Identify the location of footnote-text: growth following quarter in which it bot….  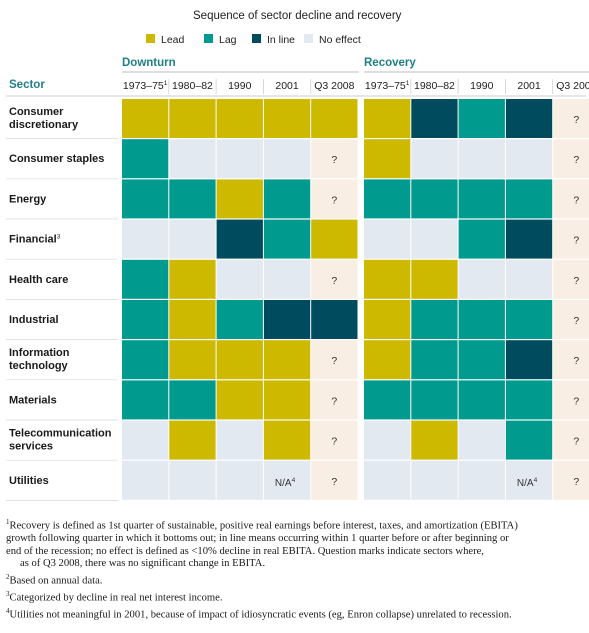
(257, 539).